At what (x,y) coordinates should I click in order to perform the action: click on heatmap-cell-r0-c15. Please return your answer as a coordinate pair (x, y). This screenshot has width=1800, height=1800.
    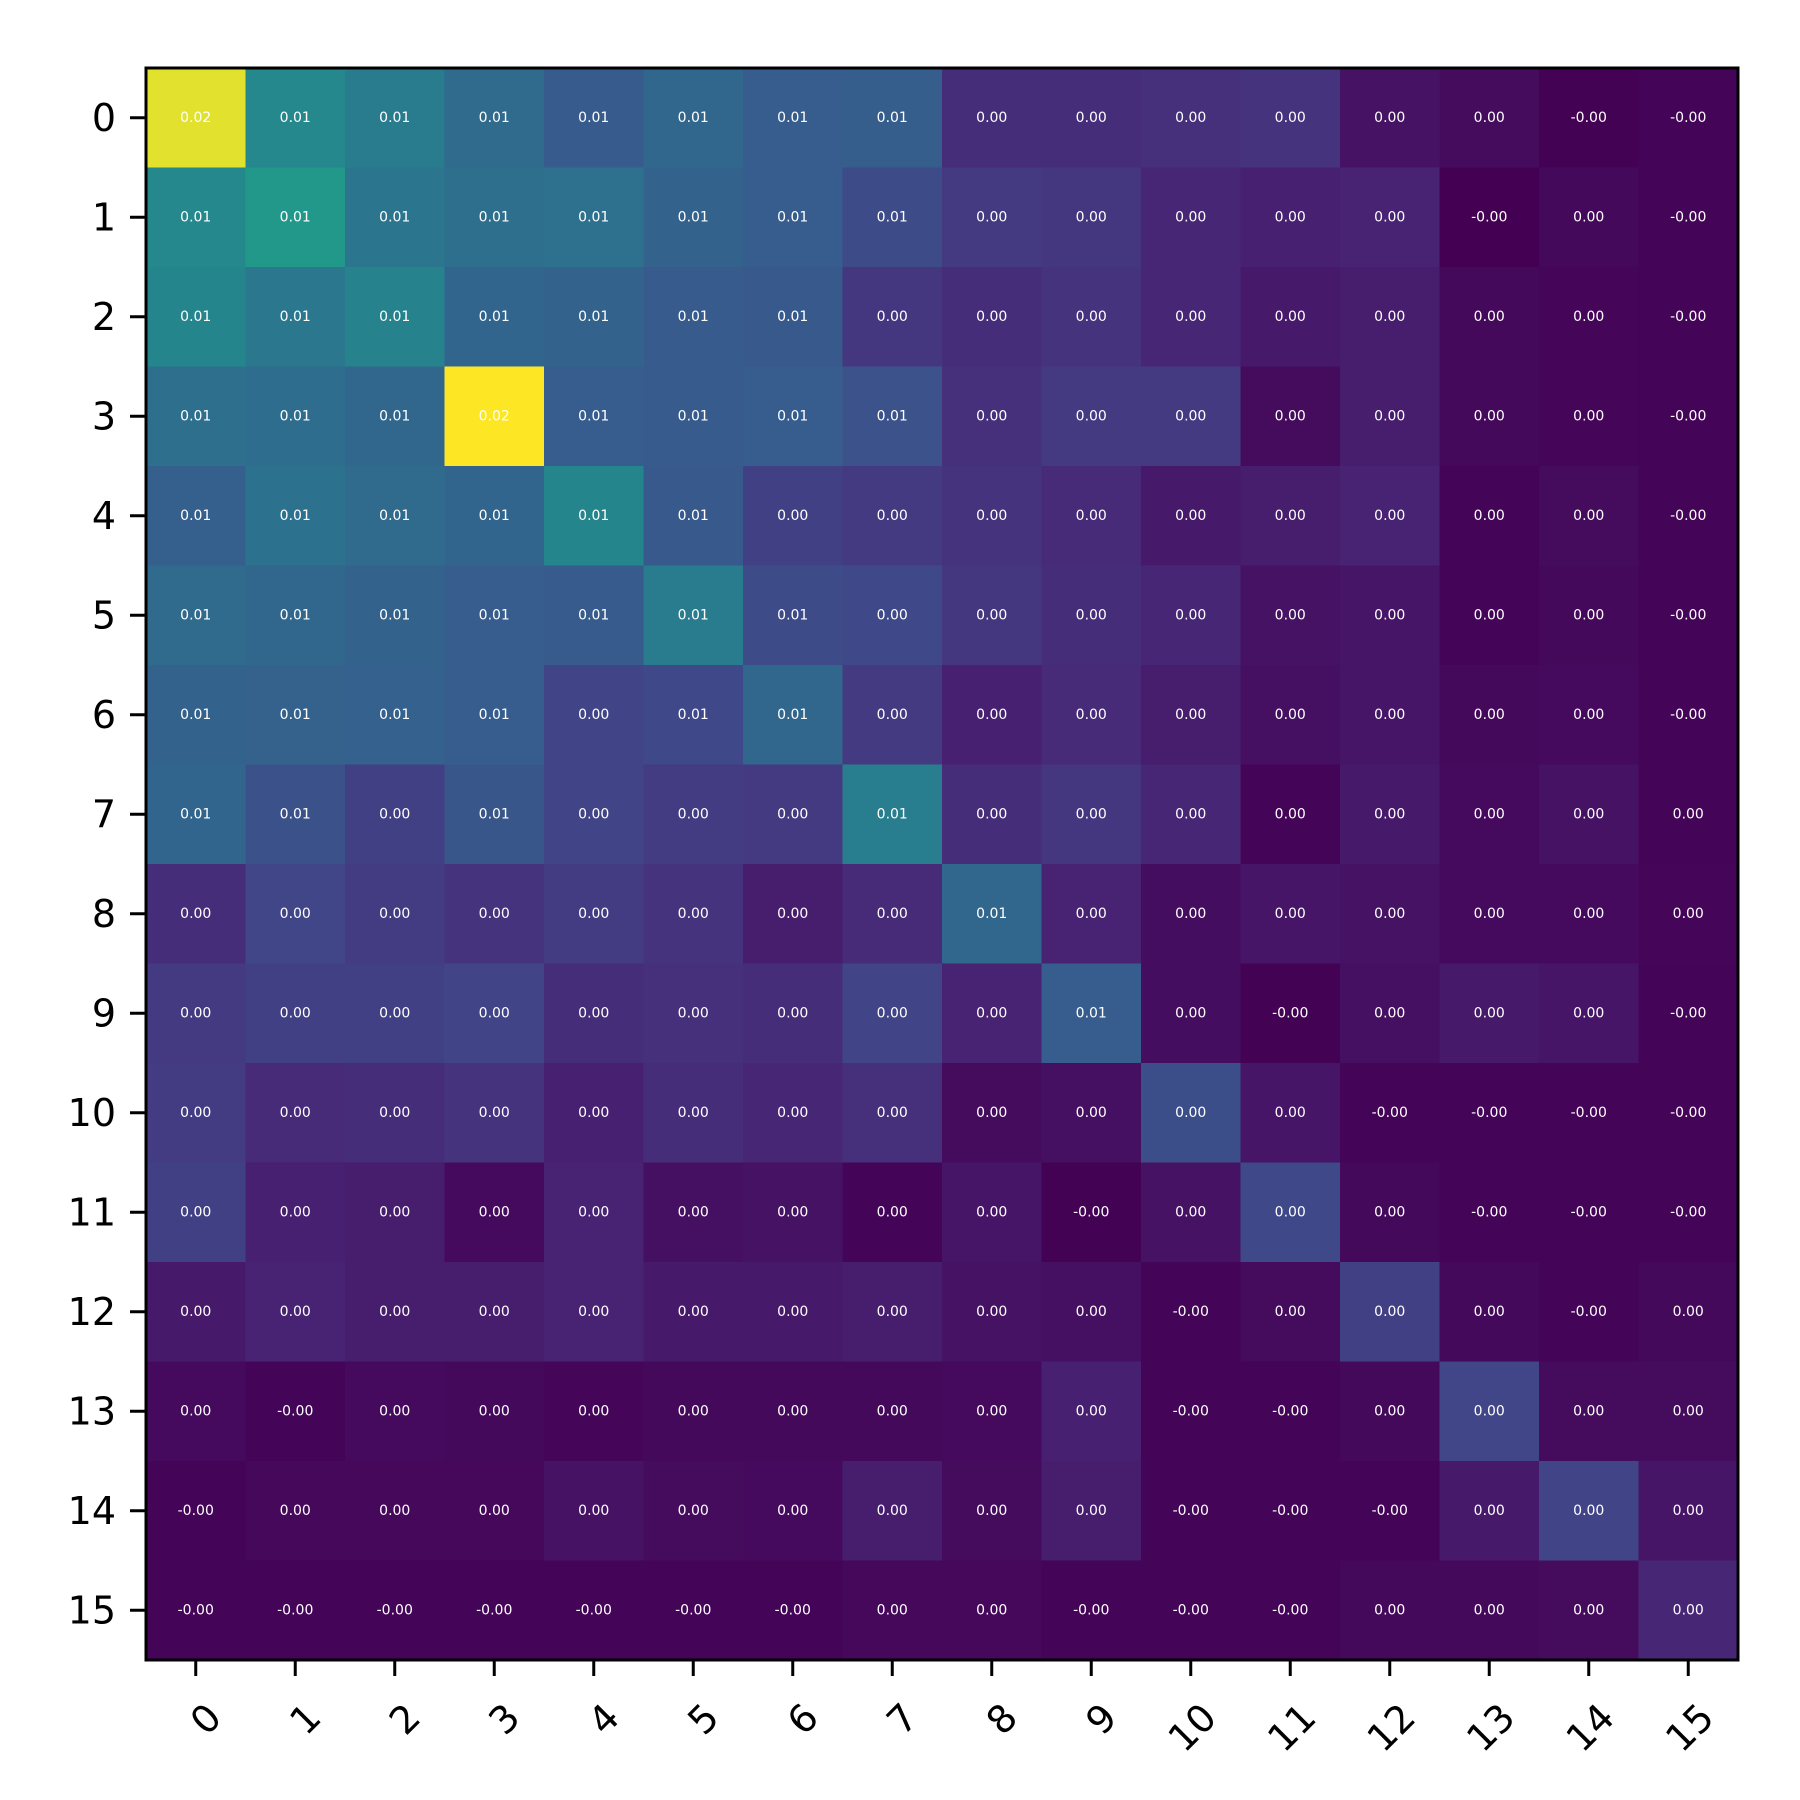
    Looking at the image, I should click on (1688, 118).